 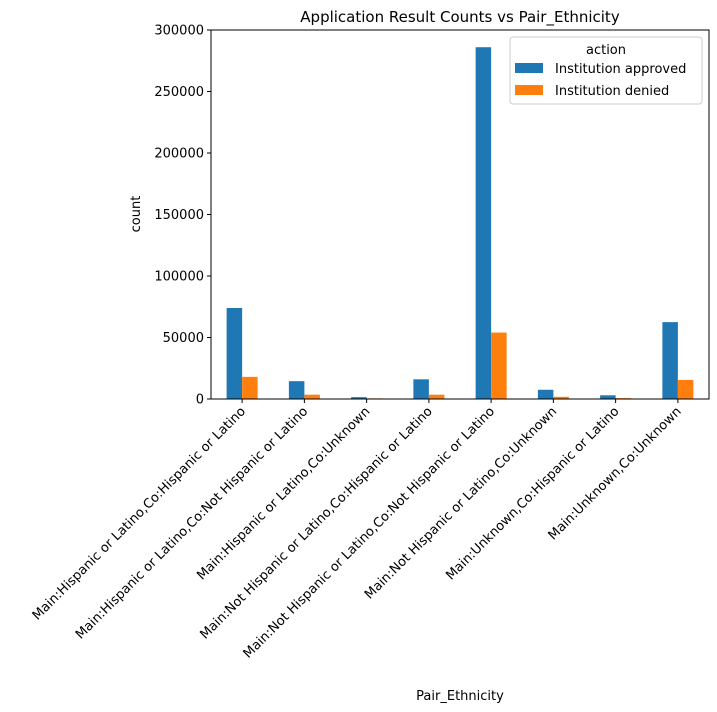 I want to click on legend-frame, so click(x=606, y=70).